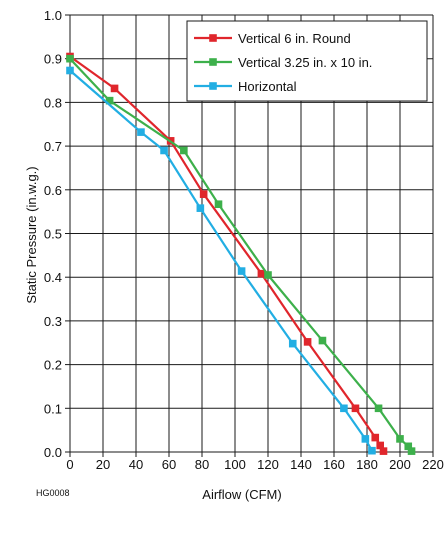  I want to click on legend-label: Vertical 3.25 in. x 10 in., so click(305, 62).